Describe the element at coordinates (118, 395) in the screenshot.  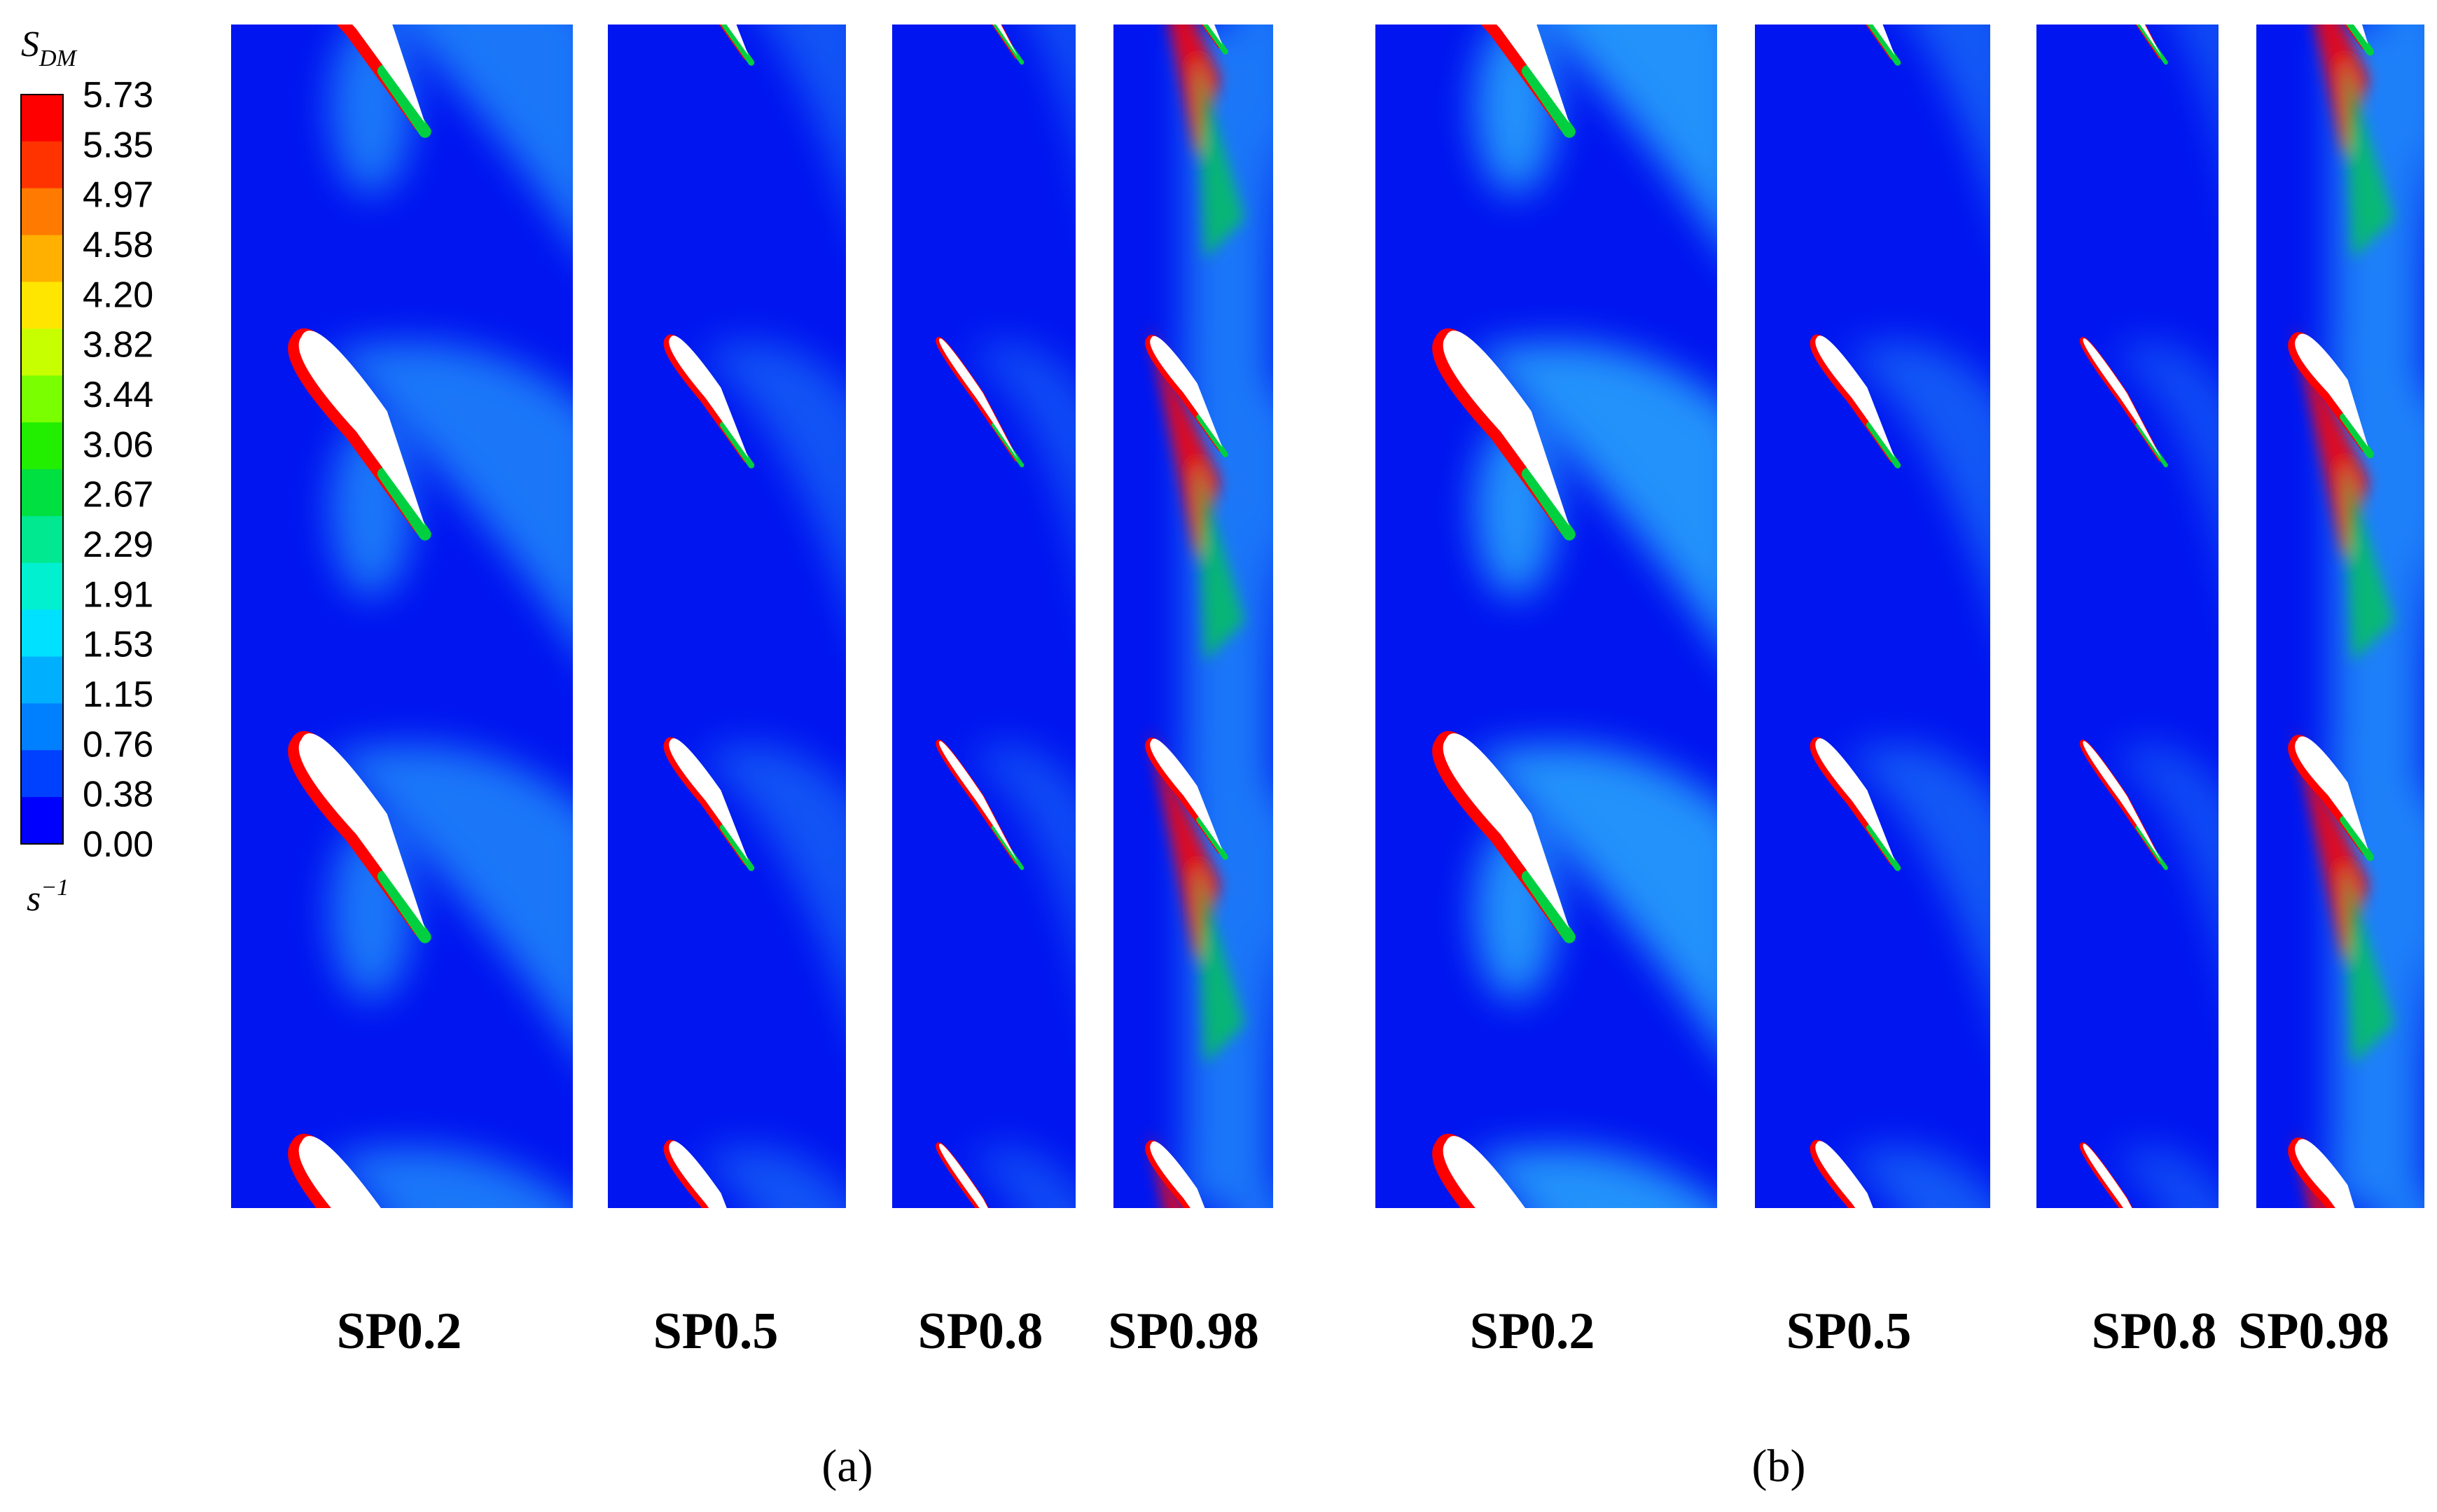
I see `colorbar-tick-label: 3.44` at that location.